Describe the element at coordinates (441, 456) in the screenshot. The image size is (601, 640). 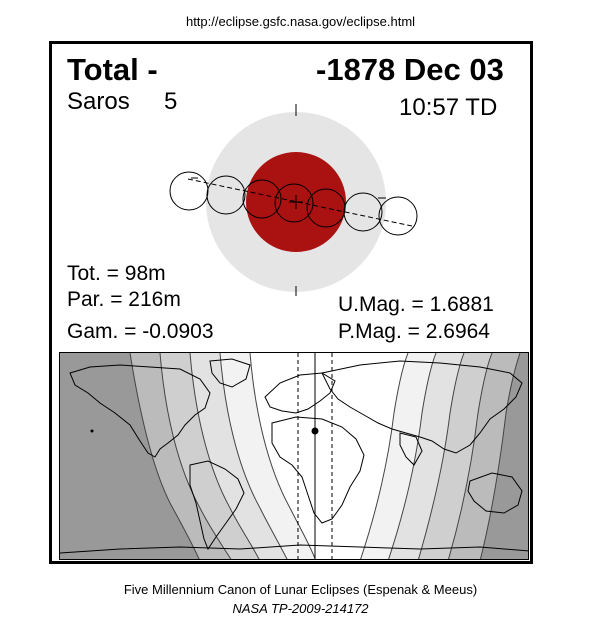
I see `contact-curve-e3` at that location.